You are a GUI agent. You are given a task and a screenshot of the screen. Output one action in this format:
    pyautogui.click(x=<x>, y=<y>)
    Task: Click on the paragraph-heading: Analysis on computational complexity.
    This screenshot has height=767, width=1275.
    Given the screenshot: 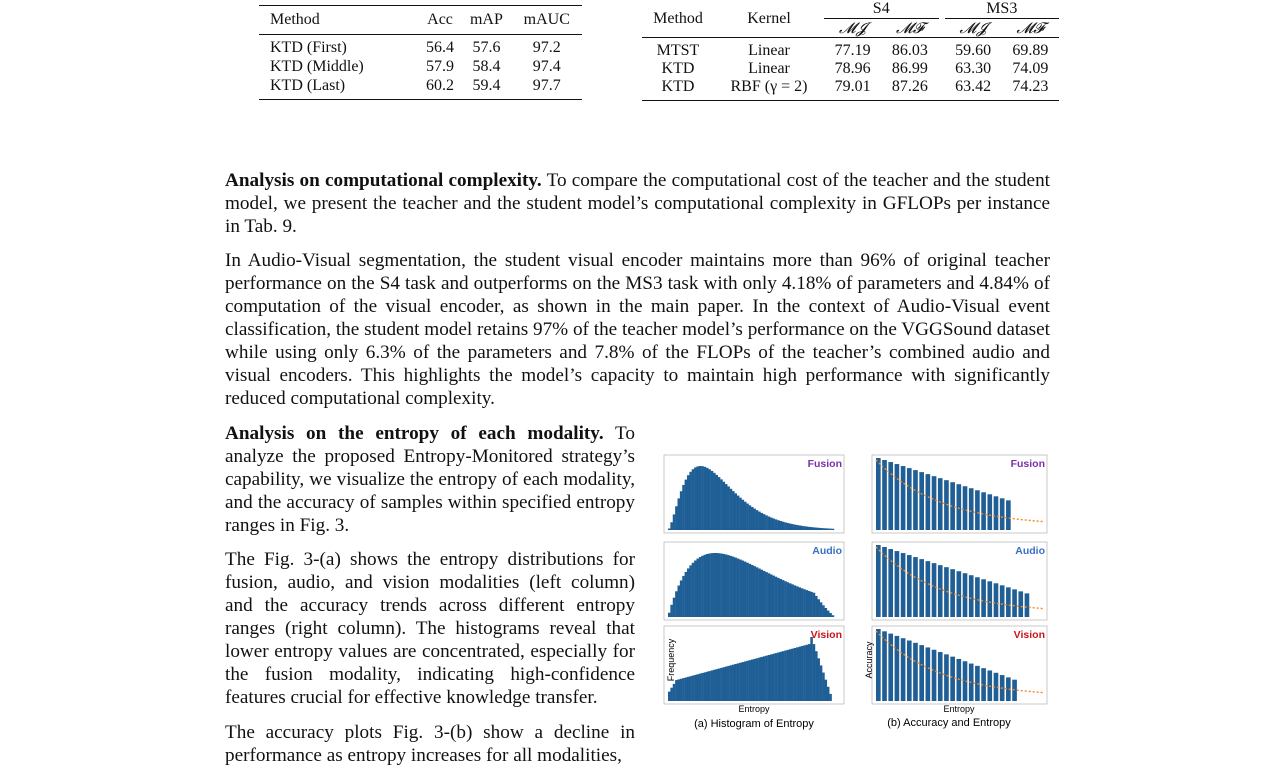 What is the action you would take?
    pyautogui.click(x=383, y=180)
    